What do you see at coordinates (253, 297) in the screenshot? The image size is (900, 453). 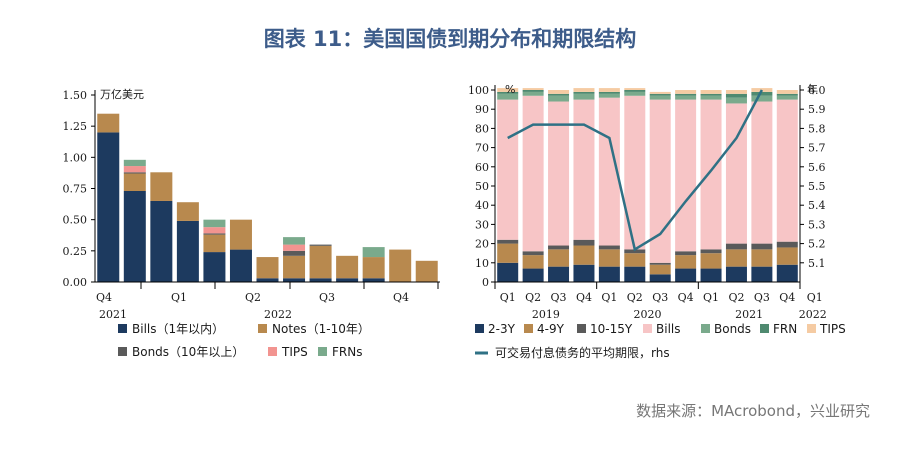 I see `left-x-quarter-label: Q2` at bounding box center [253, 297].